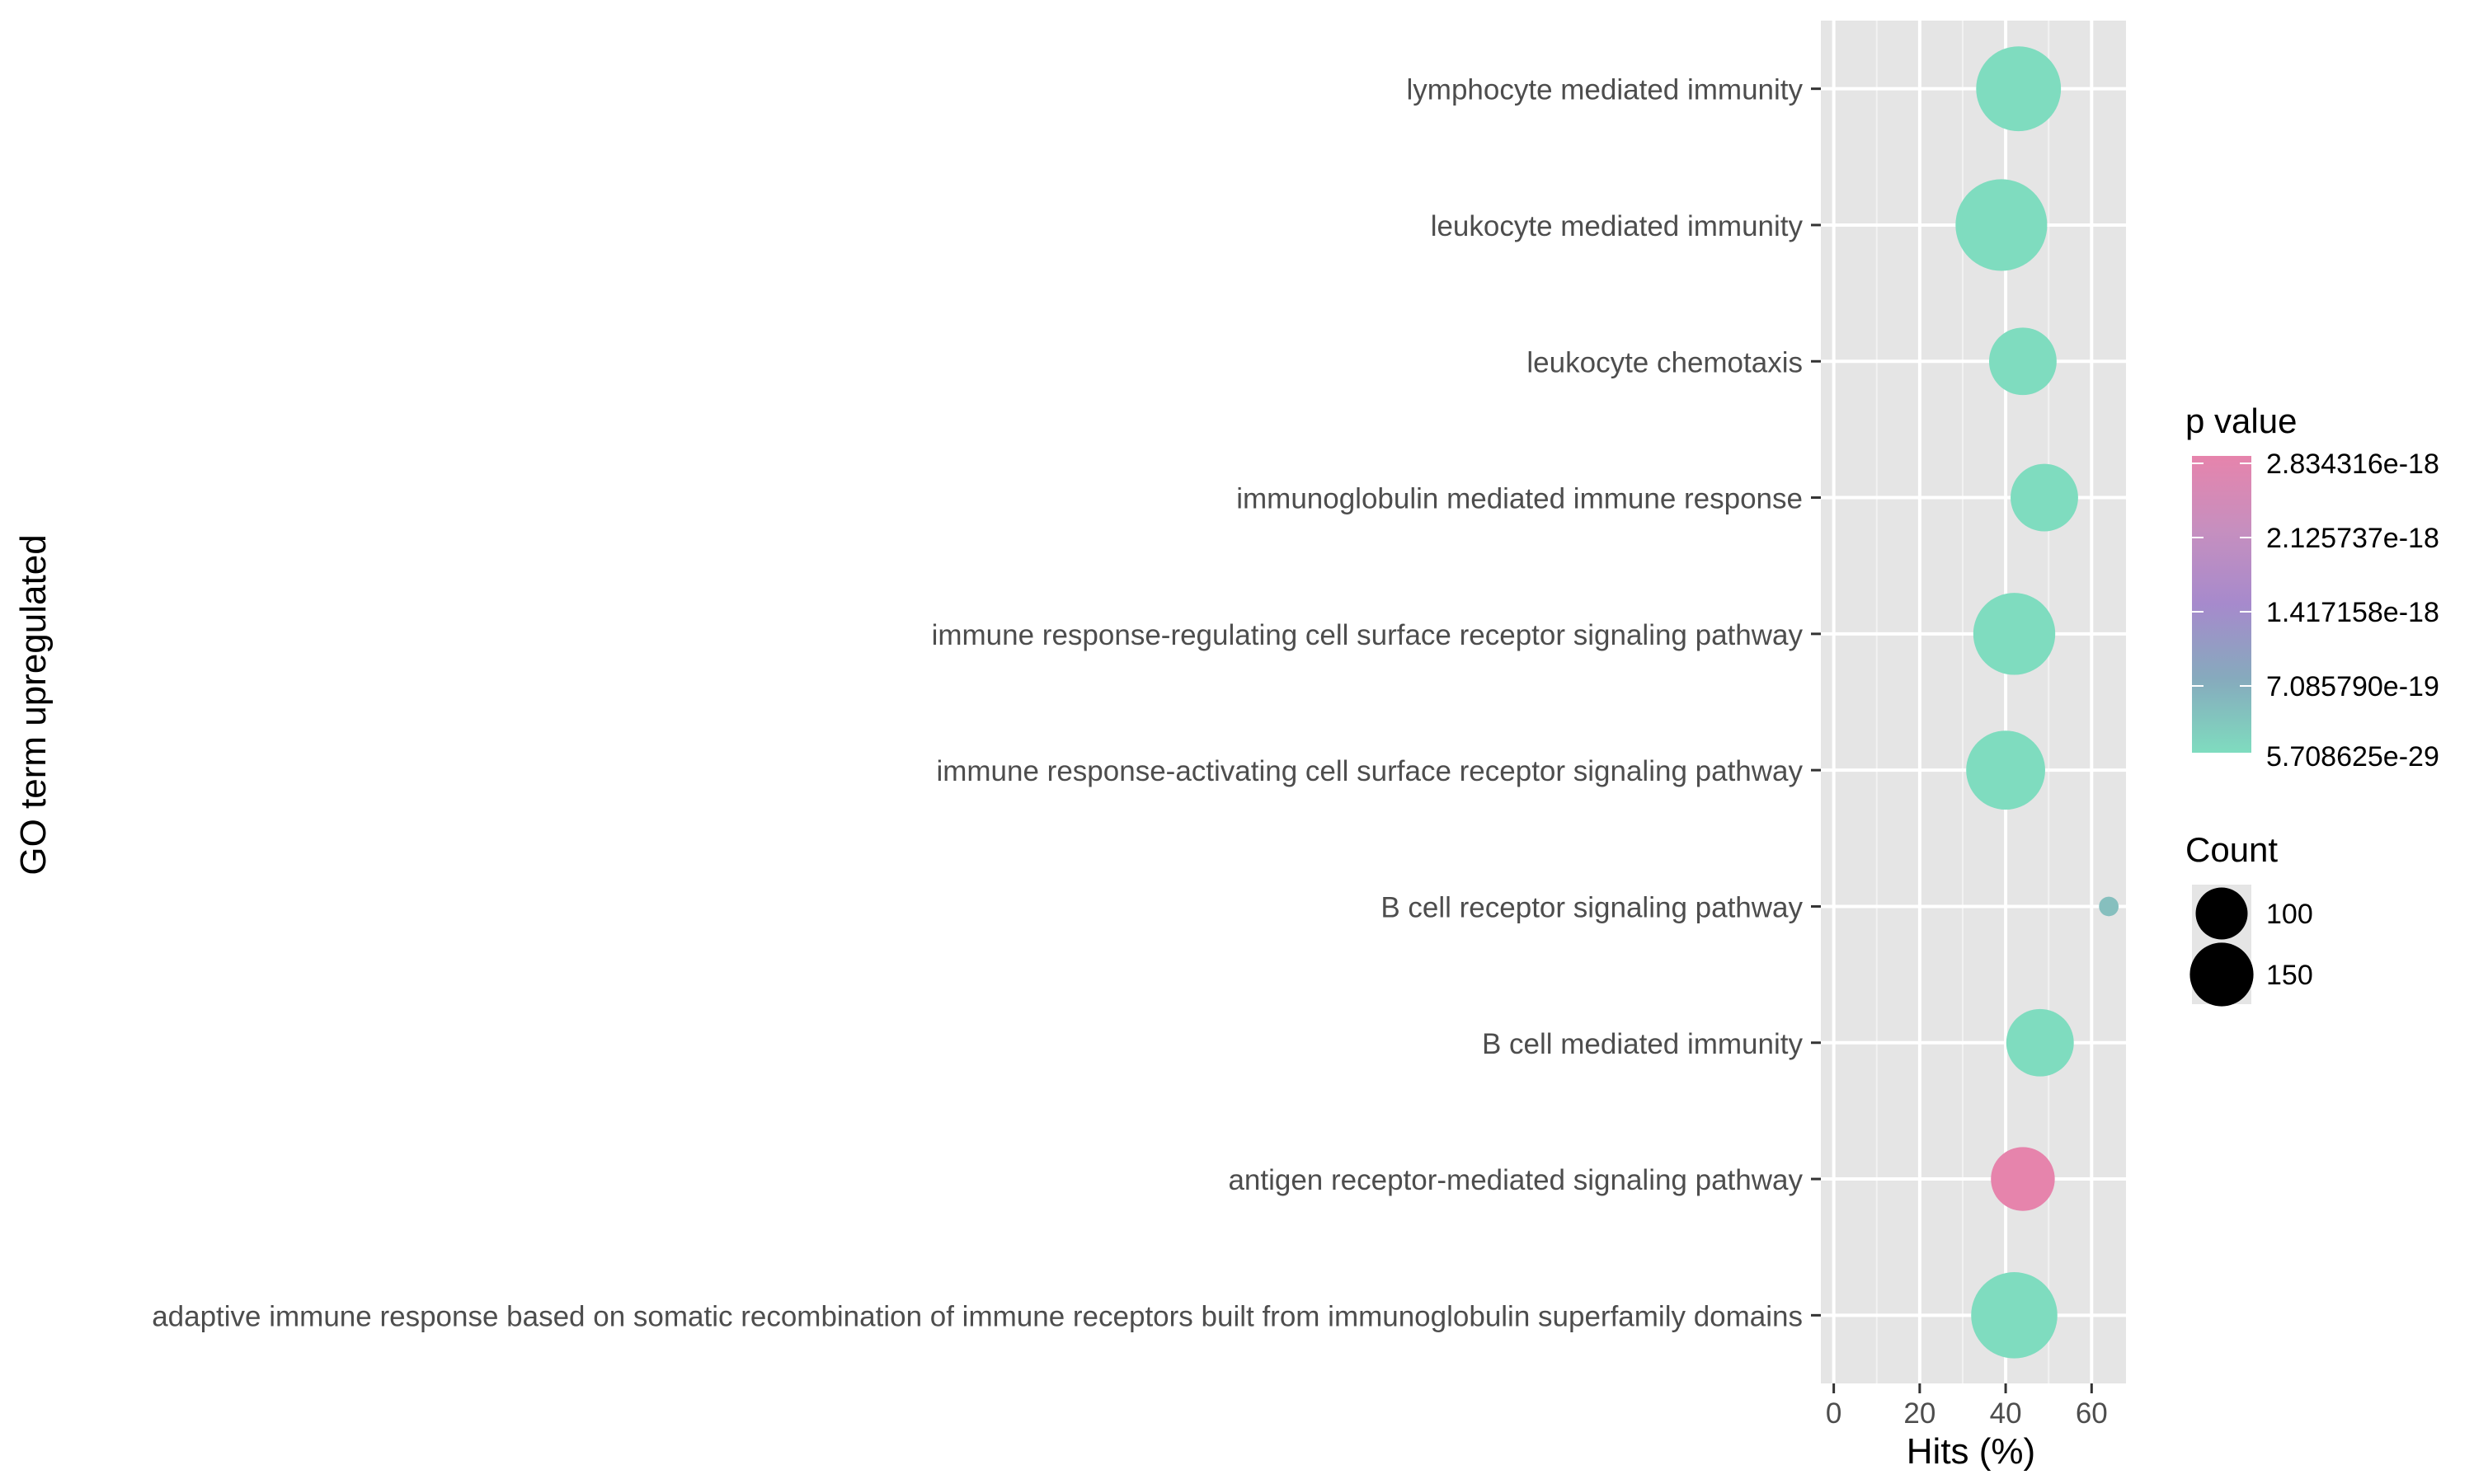 The height and width of the screenshot is (1484, 2474). I want to click on y-tick-label: lymphocyte mediated immunity, so click(1605, 90).